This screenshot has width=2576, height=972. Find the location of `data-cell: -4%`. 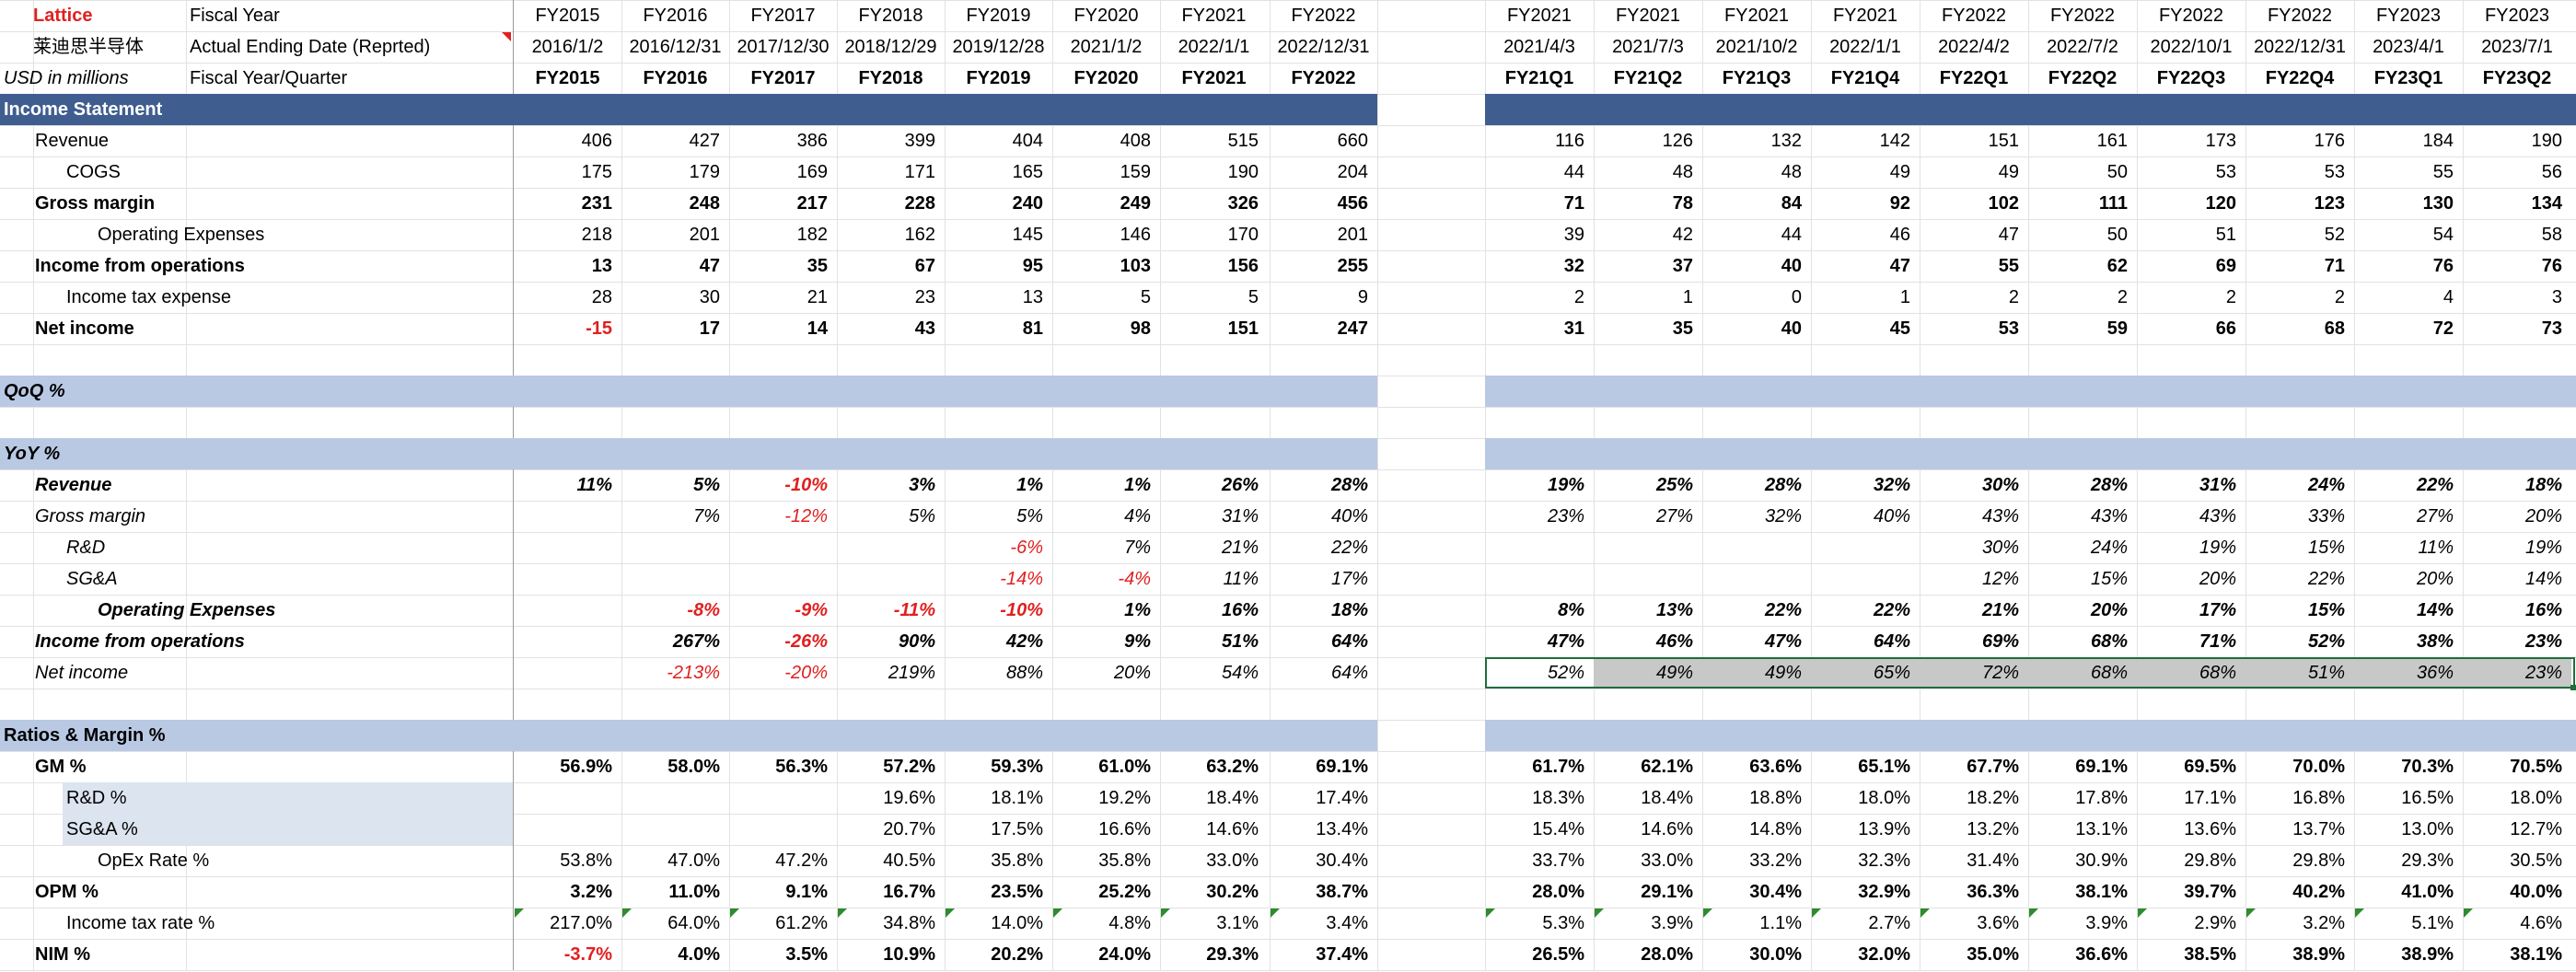

data-cell: -4% is located at coordinates (1134, 579).